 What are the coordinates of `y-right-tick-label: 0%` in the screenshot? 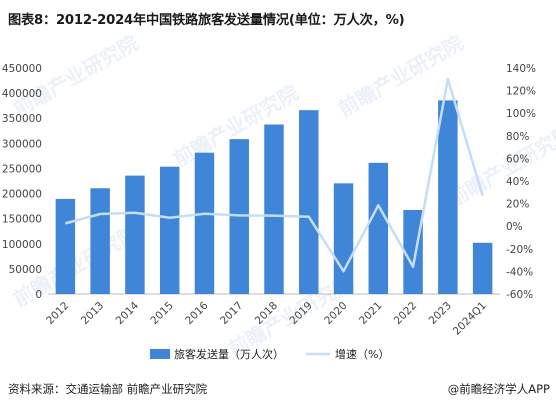 It's located at (514, 227).